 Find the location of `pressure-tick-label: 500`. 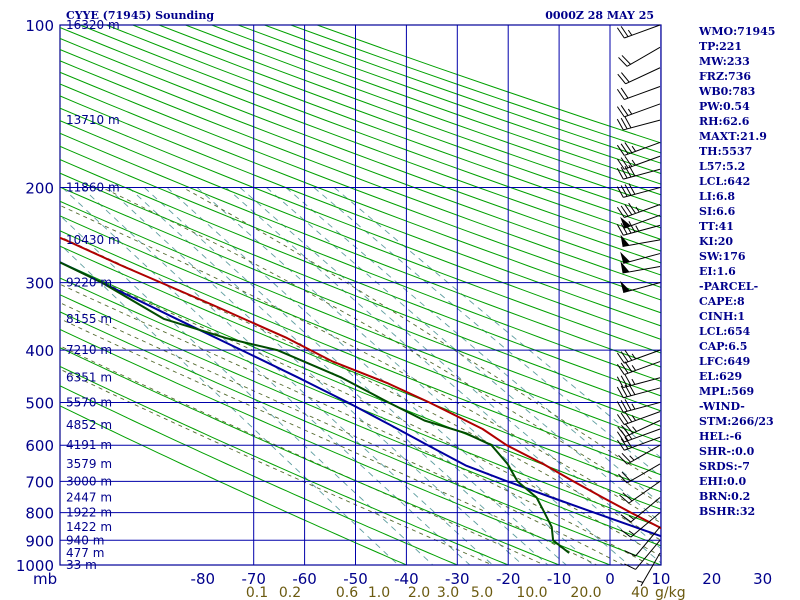

pressure-tick-label: 500 is located at coordinates (39, 403).